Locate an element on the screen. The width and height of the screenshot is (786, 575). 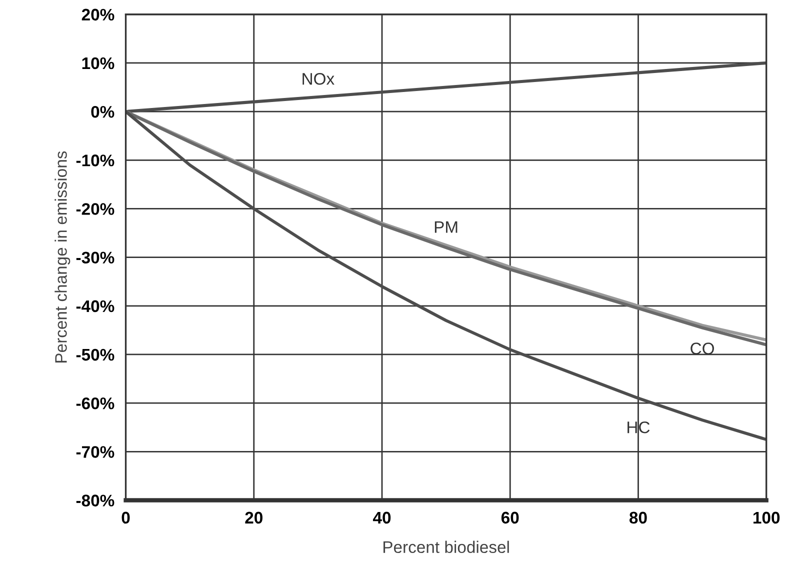
y-tick-label: -60% is located at coordinates (95, 403).